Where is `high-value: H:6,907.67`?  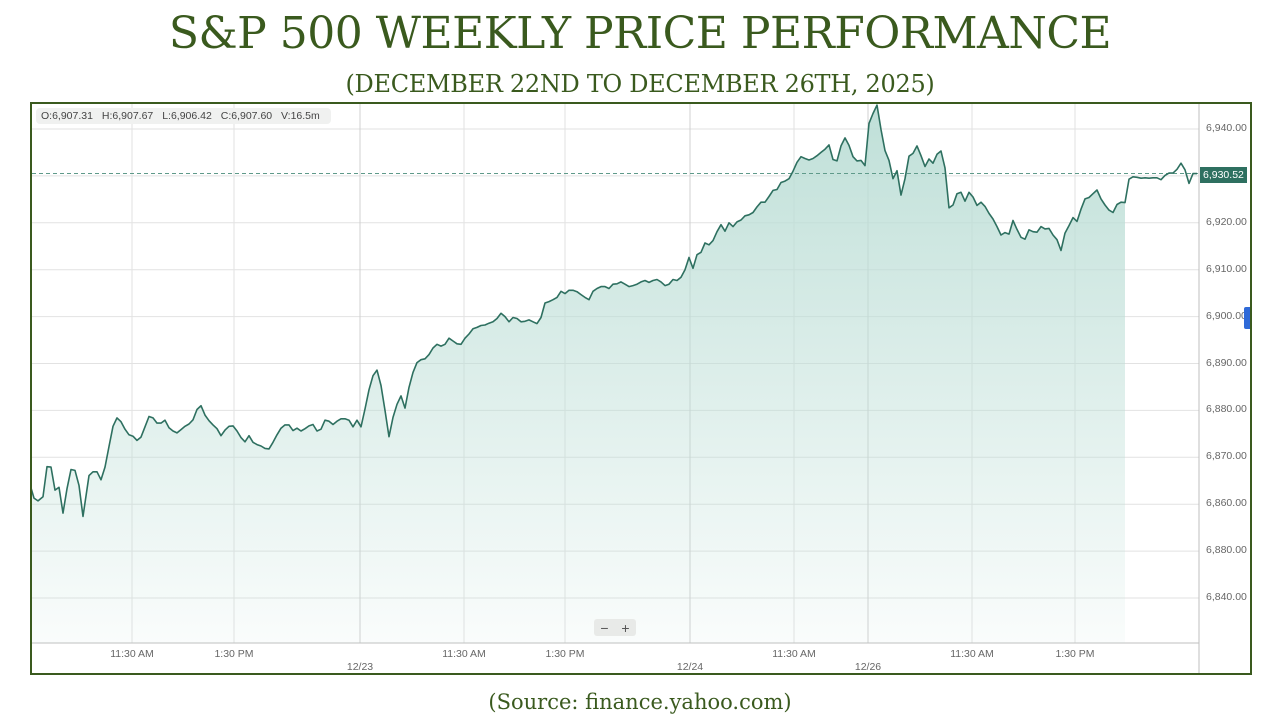 high-value: H:6,907.67 is located at coordinates (127, 116).